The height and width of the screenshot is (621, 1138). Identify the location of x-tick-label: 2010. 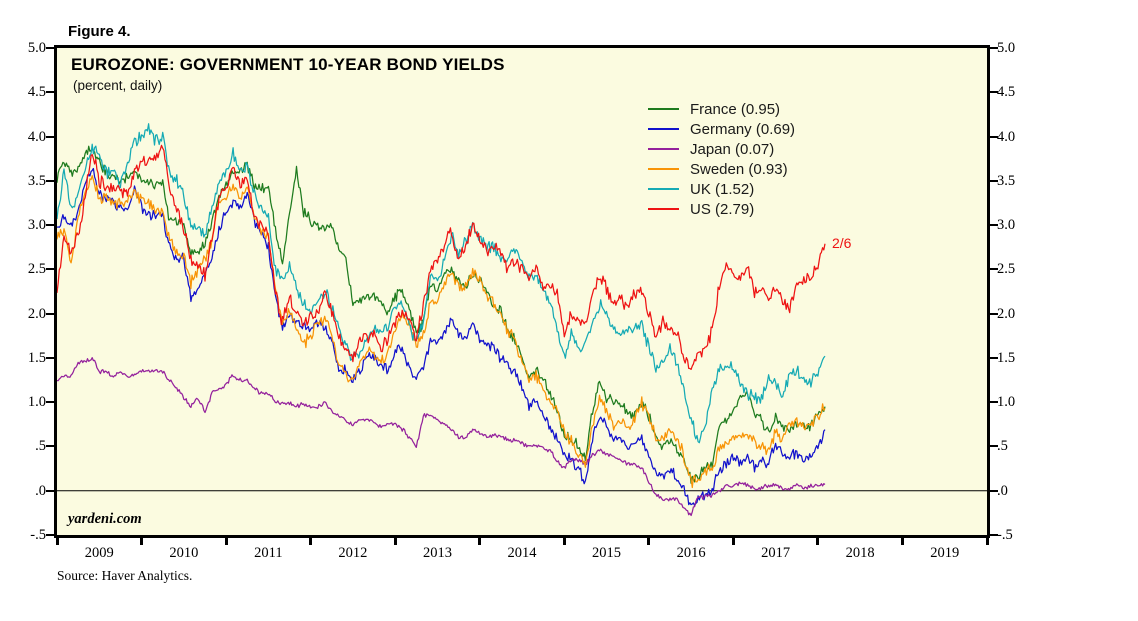
(184, 553).